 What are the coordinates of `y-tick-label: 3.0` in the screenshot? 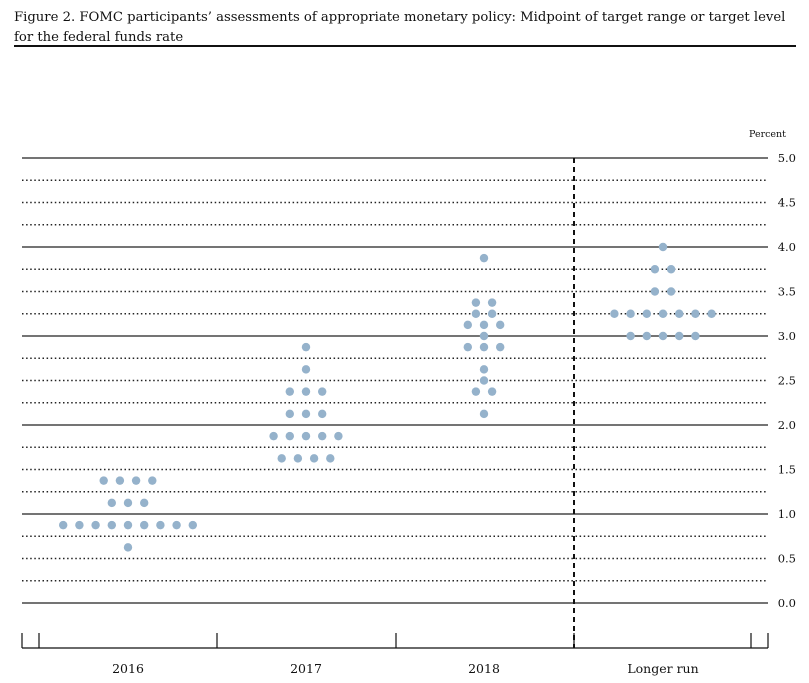 It's located at (787, 336).